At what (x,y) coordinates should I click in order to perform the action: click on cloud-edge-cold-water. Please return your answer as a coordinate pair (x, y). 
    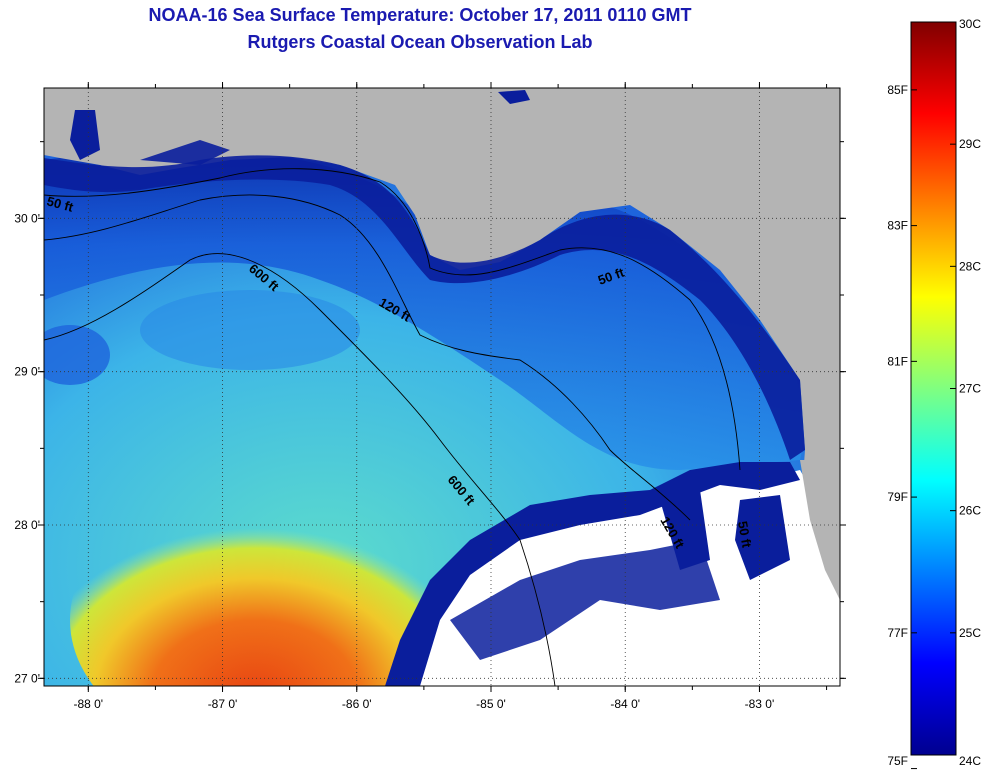
    Looking at the image, I should click on (592, 574).